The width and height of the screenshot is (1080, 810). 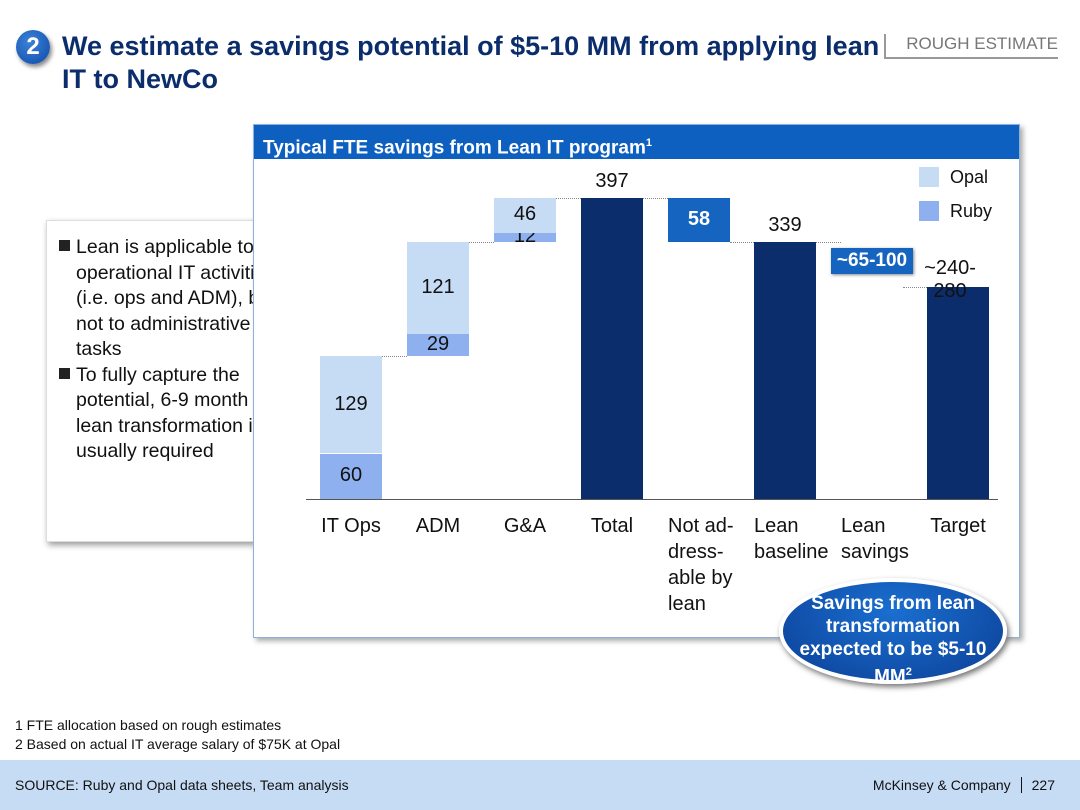 What do you see at coordinates (785, 224) in the screenshot?
I see `lean-baseline-value: 339` at bounding box center [785, 224].